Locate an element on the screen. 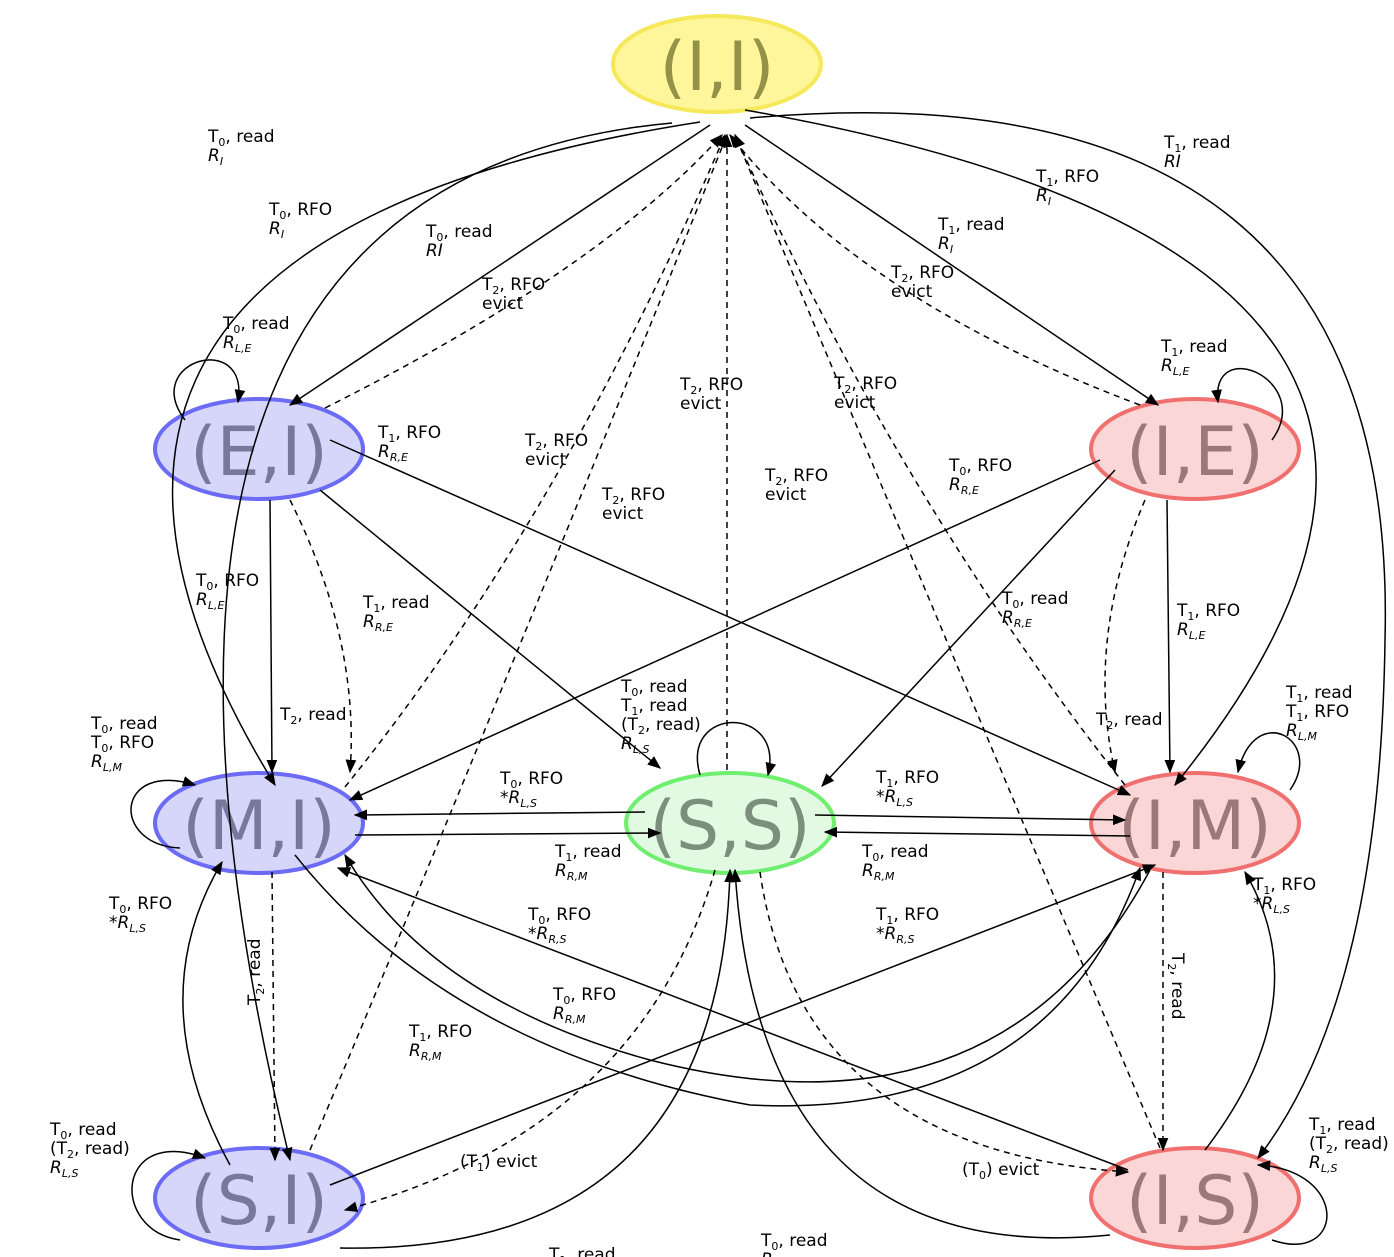  edge-label-31: T1, RFO *RL,S is located at coordinates (1284, 895).